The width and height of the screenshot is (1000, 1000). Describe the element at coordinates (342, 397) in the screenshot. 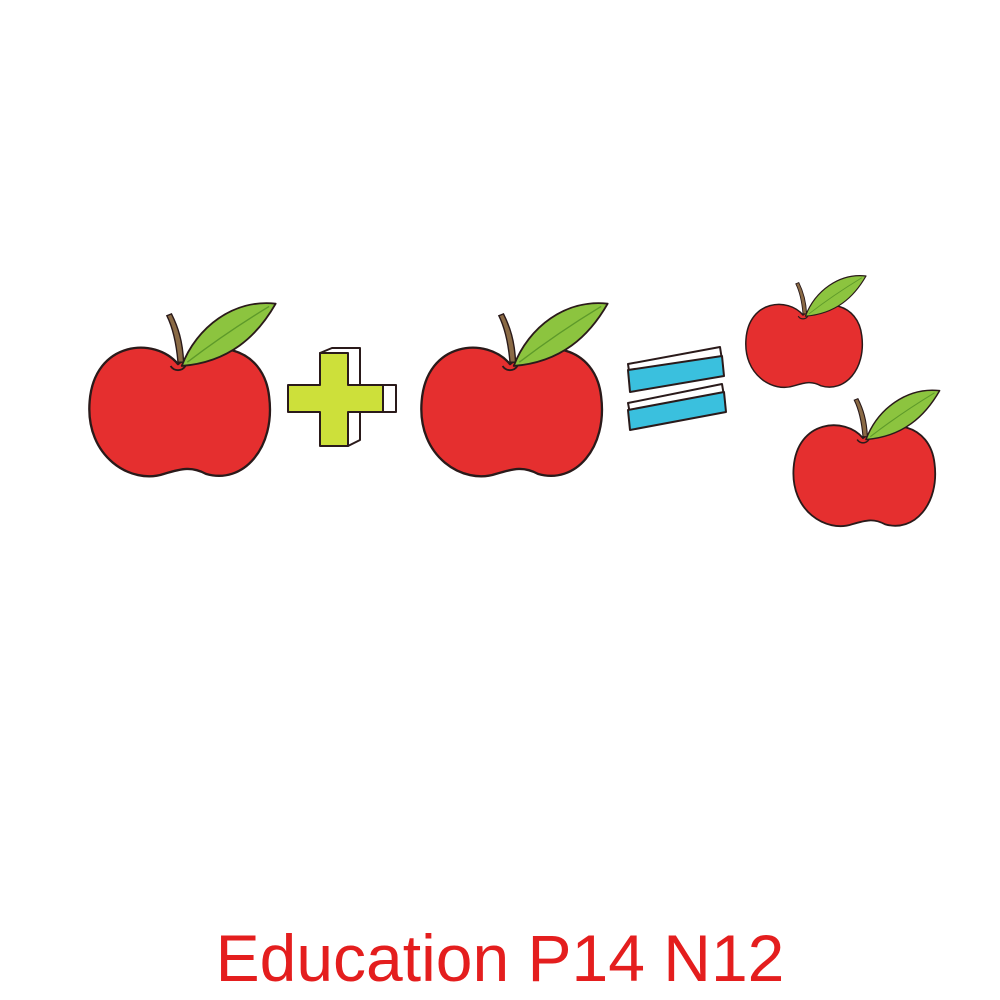

I see `plus-sign-icon` at that location.